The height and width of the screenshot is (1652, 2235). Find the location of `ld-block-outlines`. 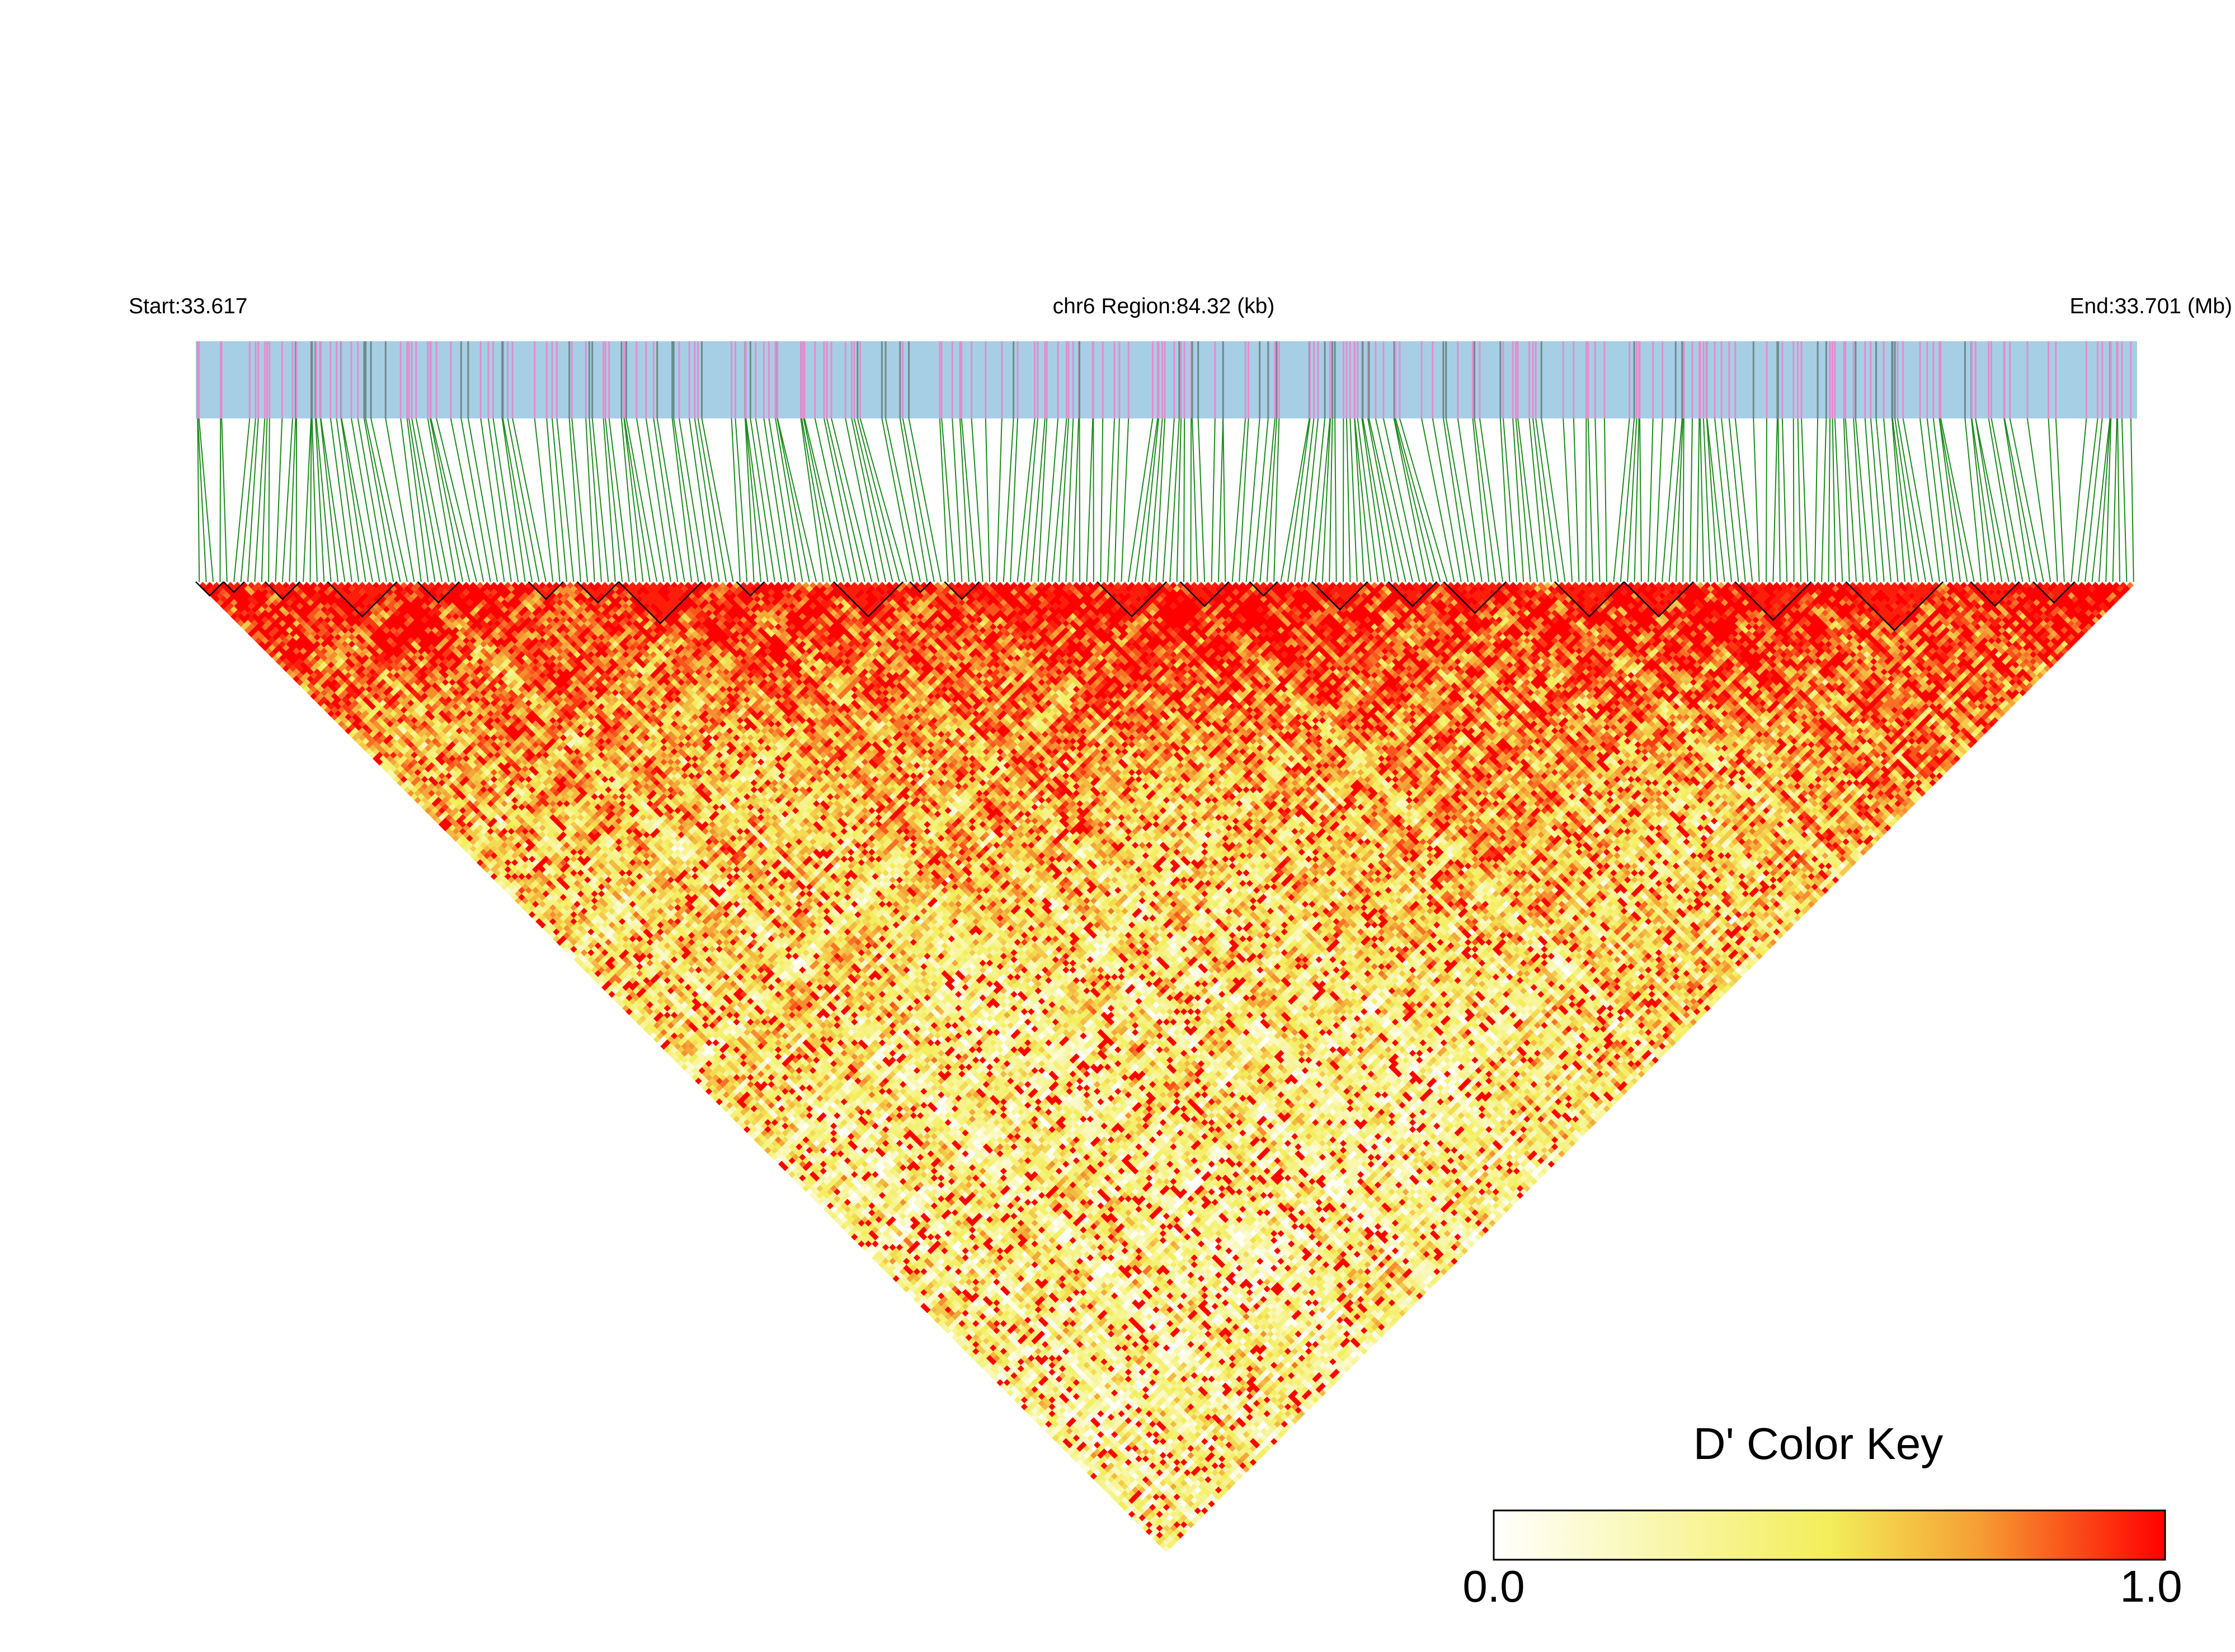

ld-block-outlines is located at coordinates (1135, 607).